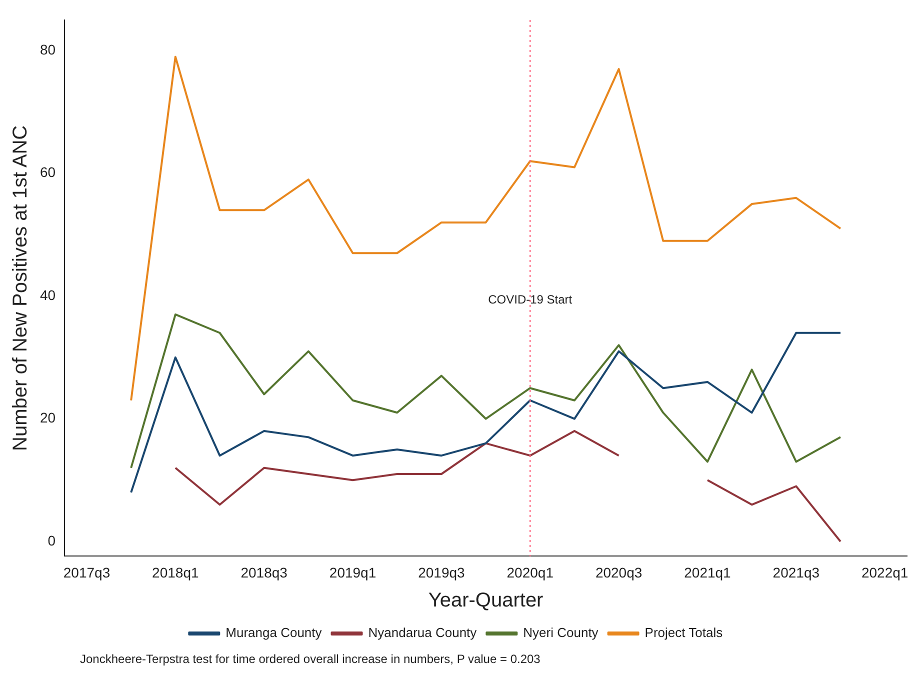  What do you see at coordinates (48, 294) in the screenshot?
I see `y-tick-label: 40` at bounding box center [48, 294].